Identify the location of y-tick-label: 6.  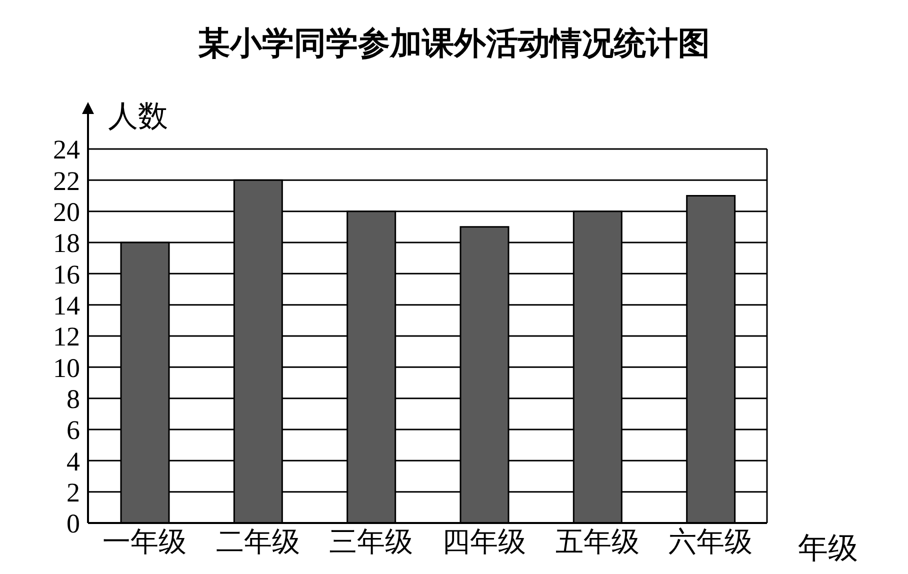
(73, 430).